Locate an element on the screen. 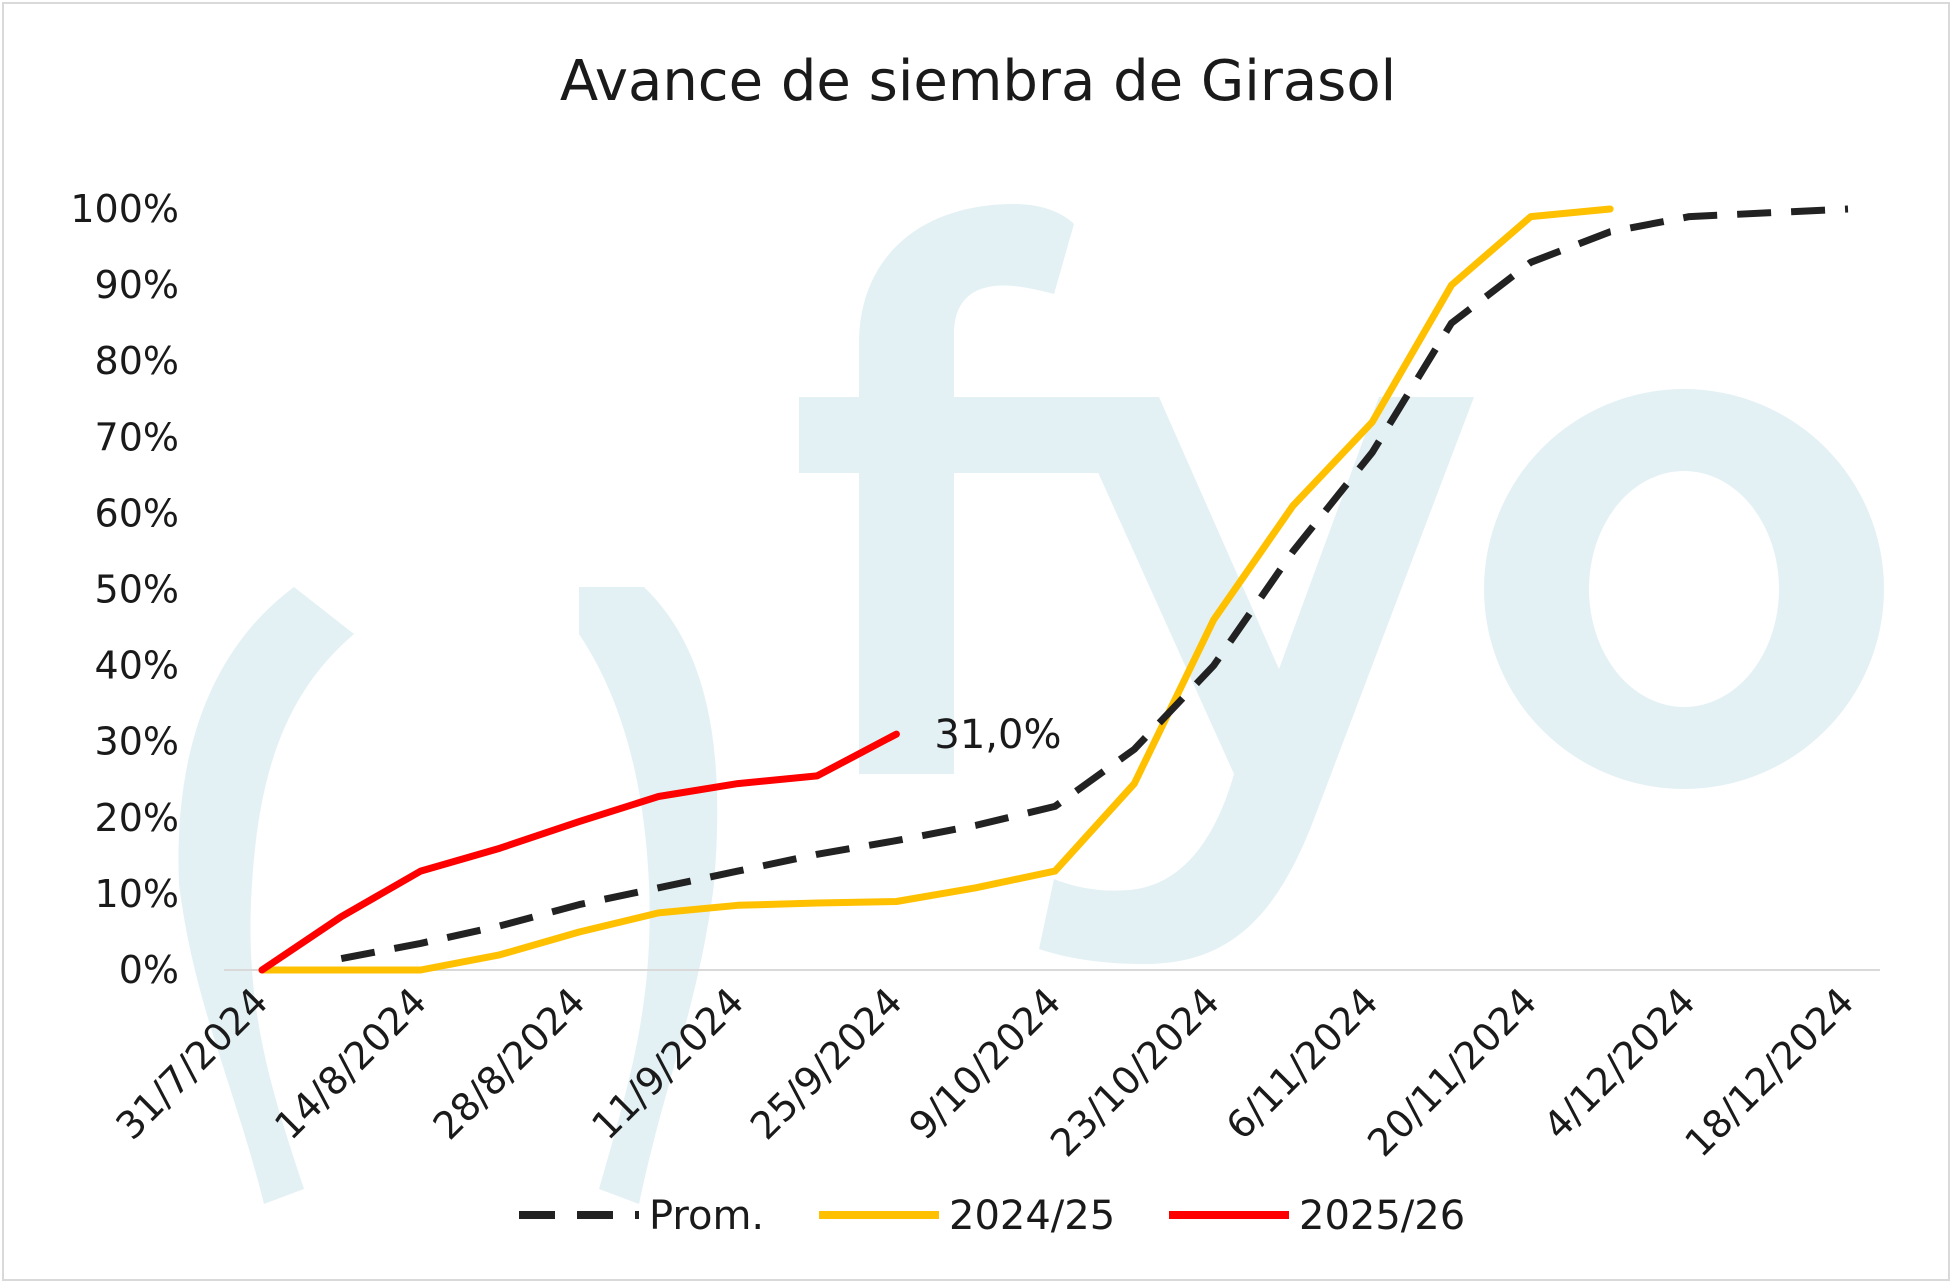  data-label-last-value: 31,0% is located at coordinates (997, 735).